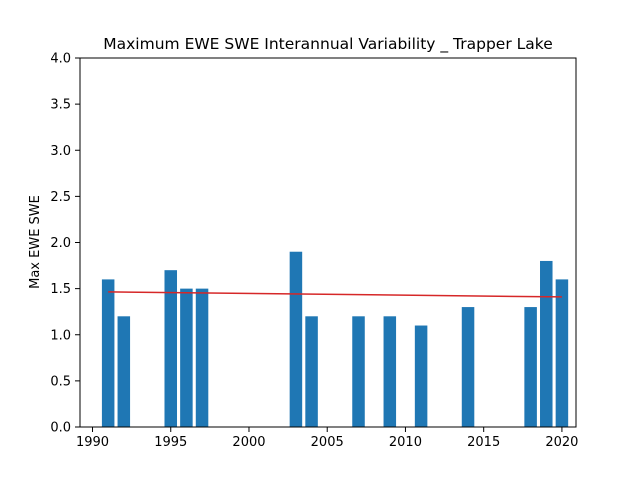  I want to click on x-tick-label-1995: 1995, so click(170, 442).